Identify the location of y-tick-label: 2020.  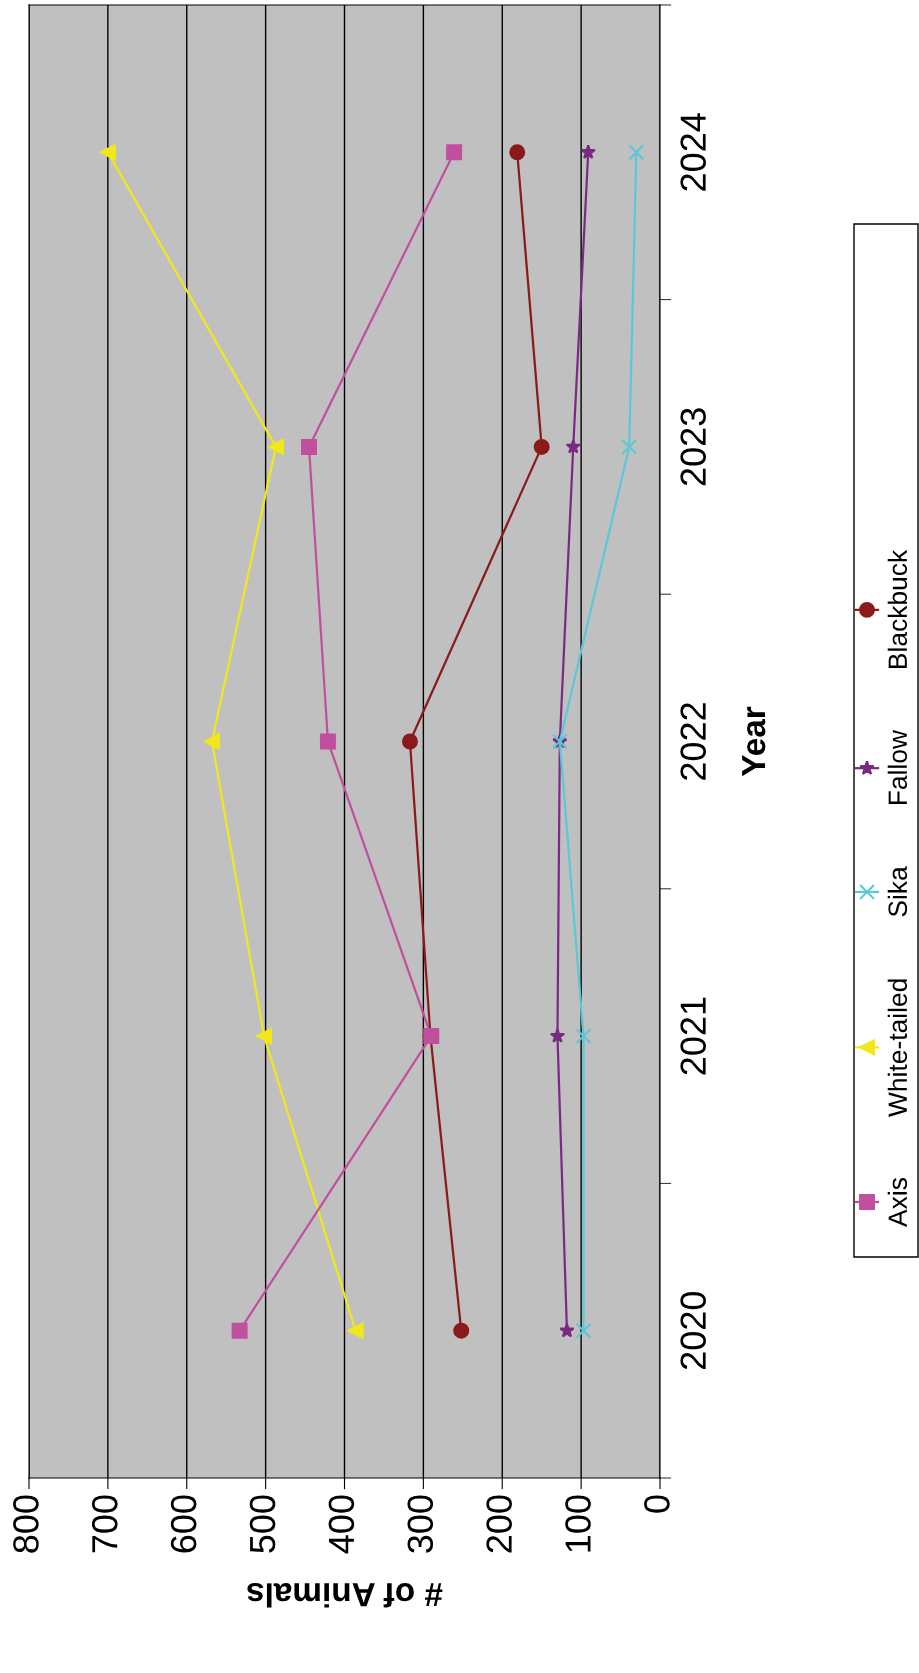
(693, 1330).